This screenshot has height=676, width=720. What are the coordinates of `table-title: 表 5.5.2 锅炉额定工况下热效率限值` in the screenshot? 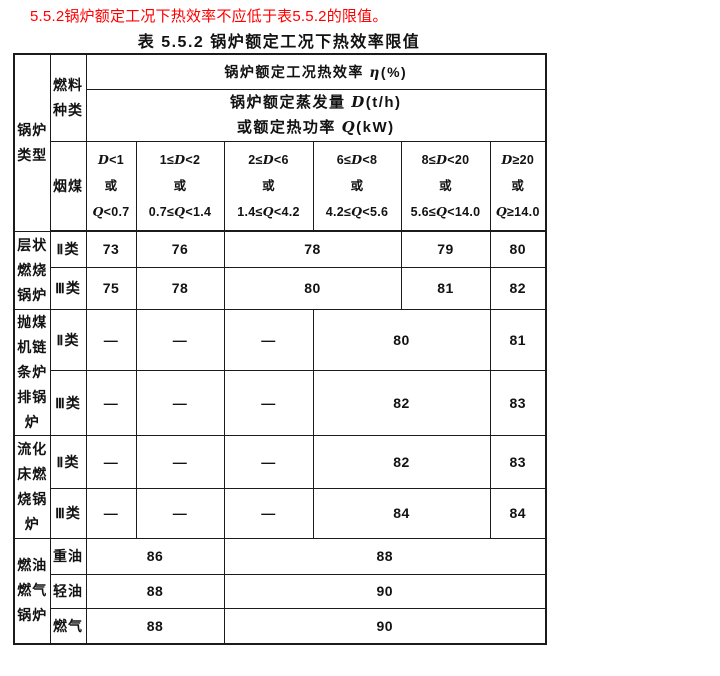 It's located at (279, 42).